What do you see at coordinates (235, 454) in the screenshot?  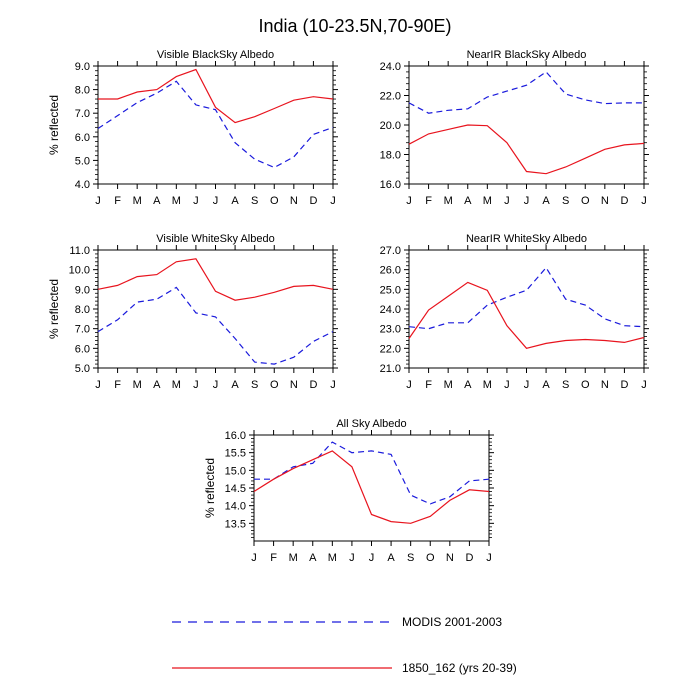 I see `y-tick-label: 15.5` at bounding box center [235, 454].